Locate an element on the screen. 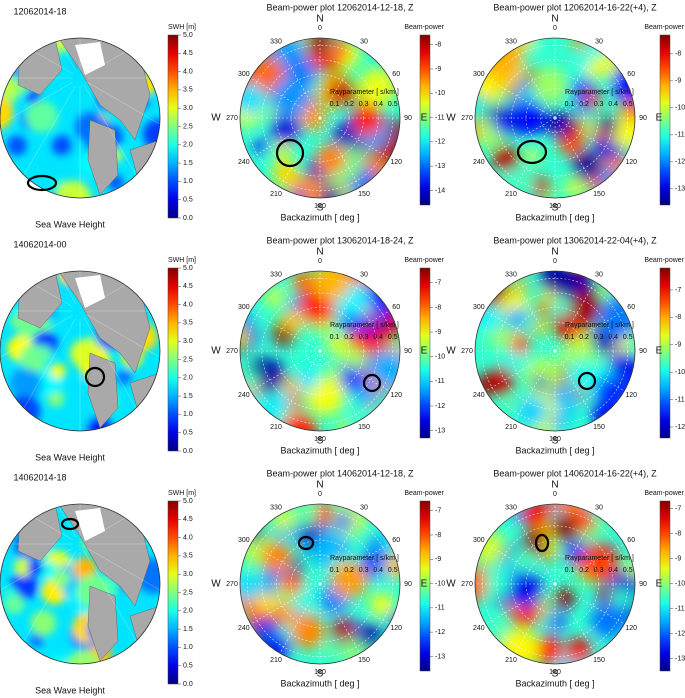 This screenshot has width=685, height=698. radial-tick-label: 0.4 is located at coordinates (613, 337).